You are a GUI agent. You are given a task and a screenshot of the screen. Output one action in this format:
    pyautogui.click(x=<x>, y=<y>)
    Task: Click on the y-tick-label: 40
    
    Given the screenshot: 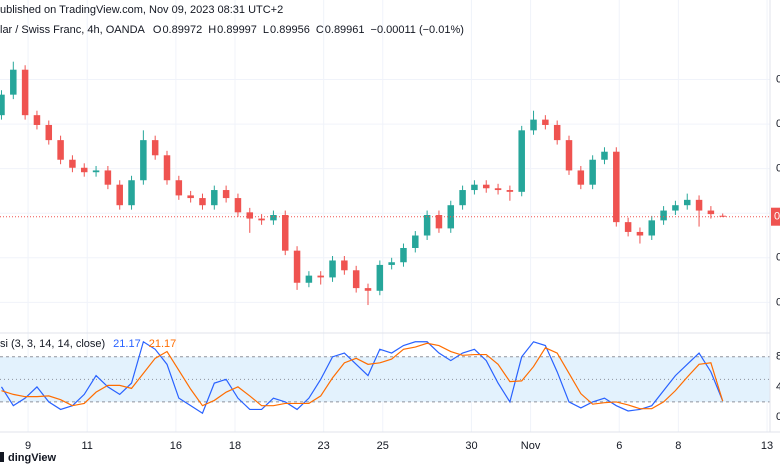 What is the action you would take?
    pyautogui.click(x=778, y=387)
    